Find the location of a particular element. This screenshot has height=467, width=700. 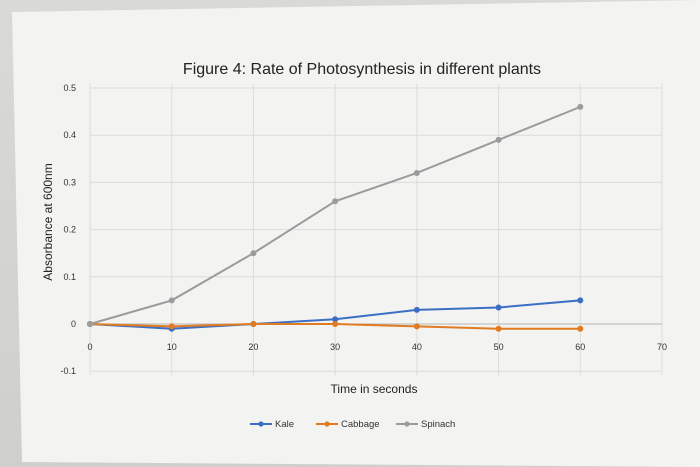

x-tick-label: 20 is located at coordinates (253, 347).